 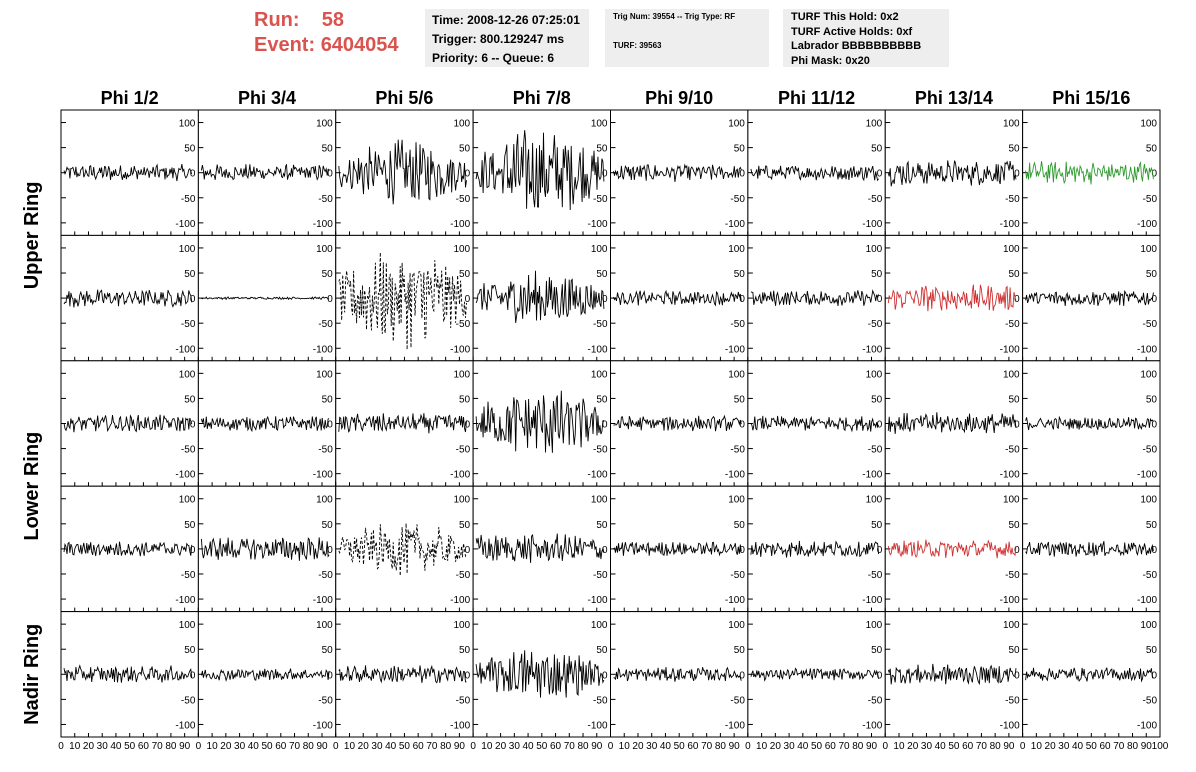 What do you see at coordinates (328, 149) in the screenshot?
I see `ytick-label-0-1-1: 50` at bounding box center [328, 149].